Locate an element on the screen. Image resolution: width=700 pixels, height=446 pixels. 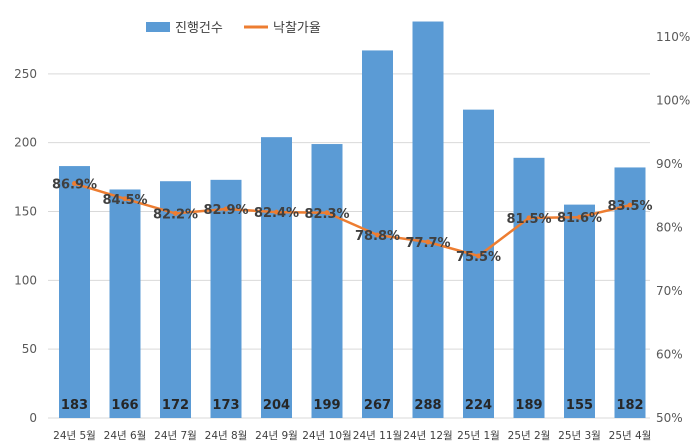
left-tick-label: 50 is located at coordinates (29, 349).